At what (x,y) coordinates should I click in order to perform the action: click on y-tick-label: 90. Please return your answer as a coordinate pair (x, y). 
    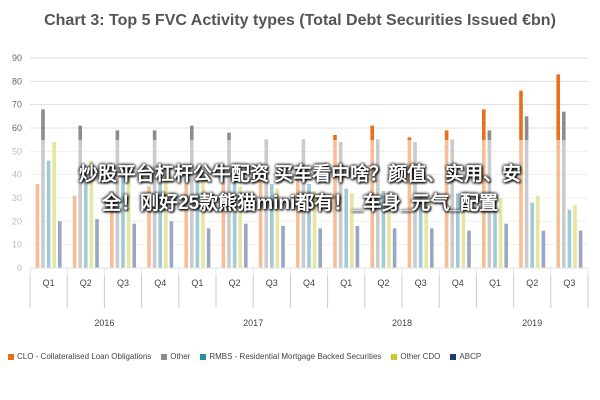
    Looking at the image, I should click on (17, 58).